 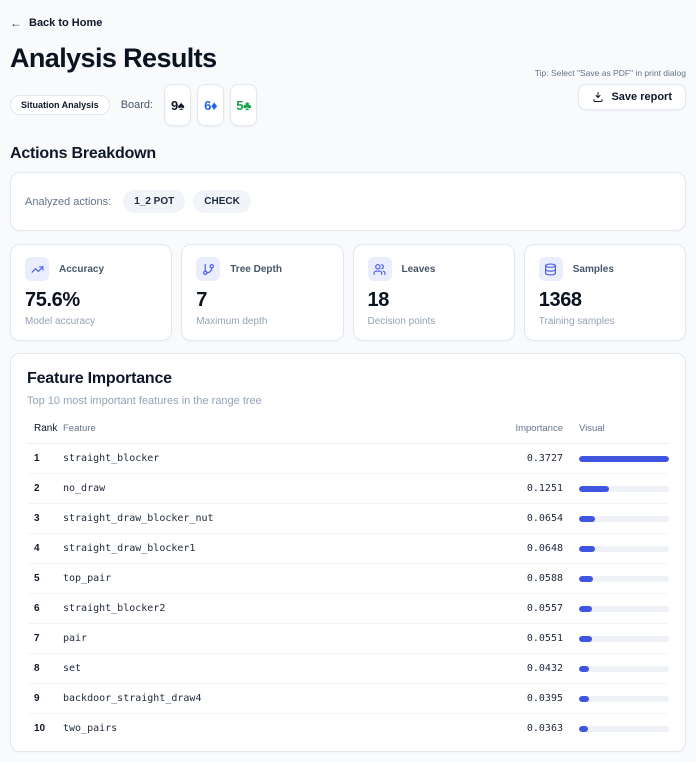 I want to click on stat-value: 75.6%, so click(x=52, y=300).